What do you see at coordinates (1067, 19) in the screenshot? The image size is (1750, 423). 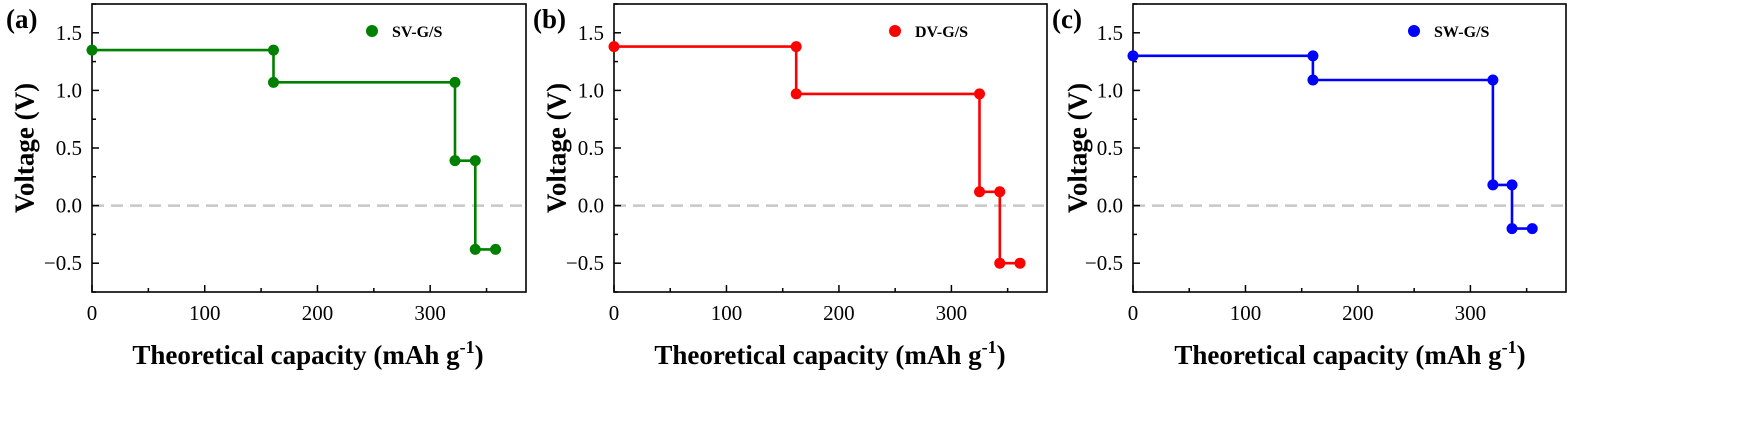 I see `panel-label: (c)` at bounding box center [1067, 19].